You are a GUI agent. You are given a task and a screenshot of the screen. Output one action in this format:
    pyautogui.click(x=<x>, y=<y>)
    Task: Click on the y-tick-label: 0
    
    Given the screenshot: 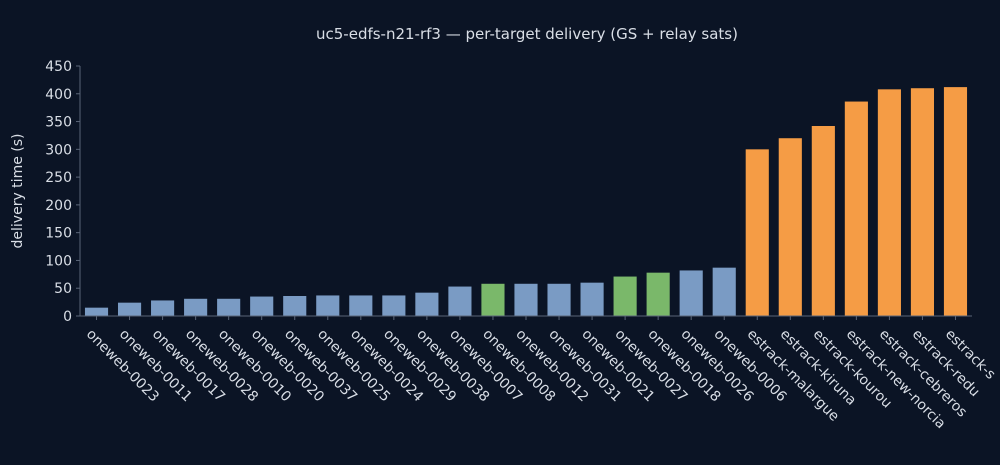 What is the action you would take?
    pyautogui.click(x=67, y=317)
    